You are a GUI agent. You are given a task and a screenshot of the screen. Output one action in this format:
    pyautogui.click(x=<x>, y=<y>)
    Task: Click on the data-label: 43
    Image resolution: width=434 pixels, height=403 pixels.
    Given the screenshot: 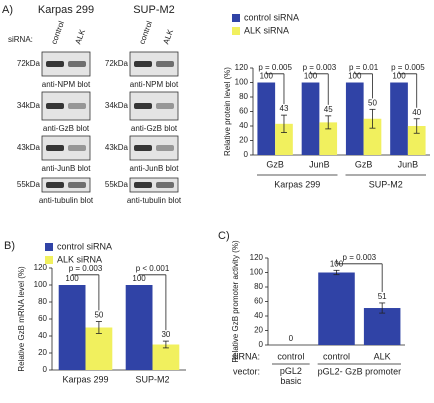 What is the action you would take?
    pyautogui.click(x=284, y=108)
    